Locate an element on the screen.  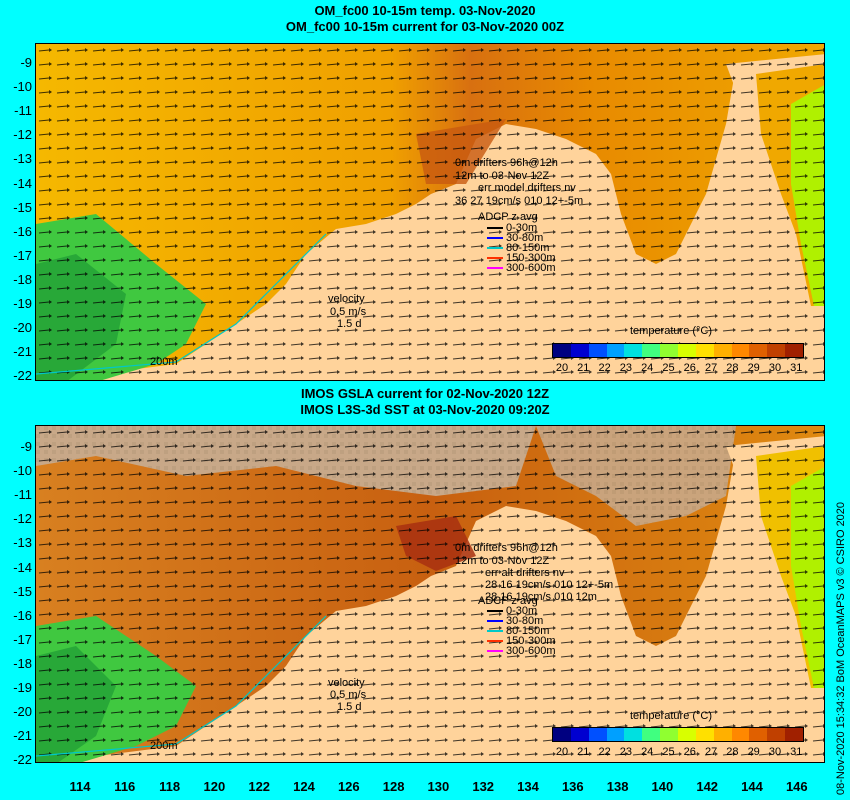
x-label: 140 is located at coordinates (662, 786).